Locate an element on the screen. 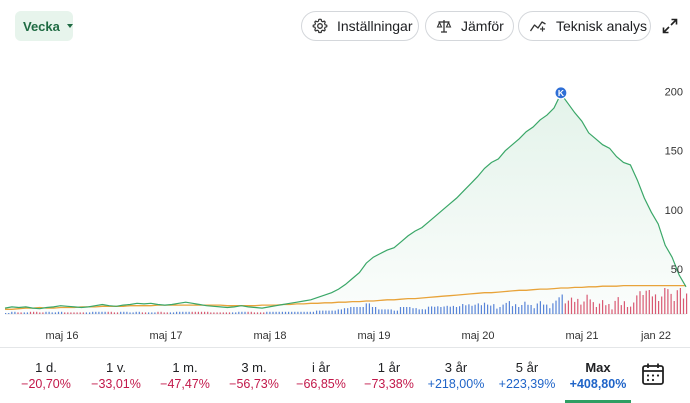  range-change: −20,70% is located at coordinates (46, 384).